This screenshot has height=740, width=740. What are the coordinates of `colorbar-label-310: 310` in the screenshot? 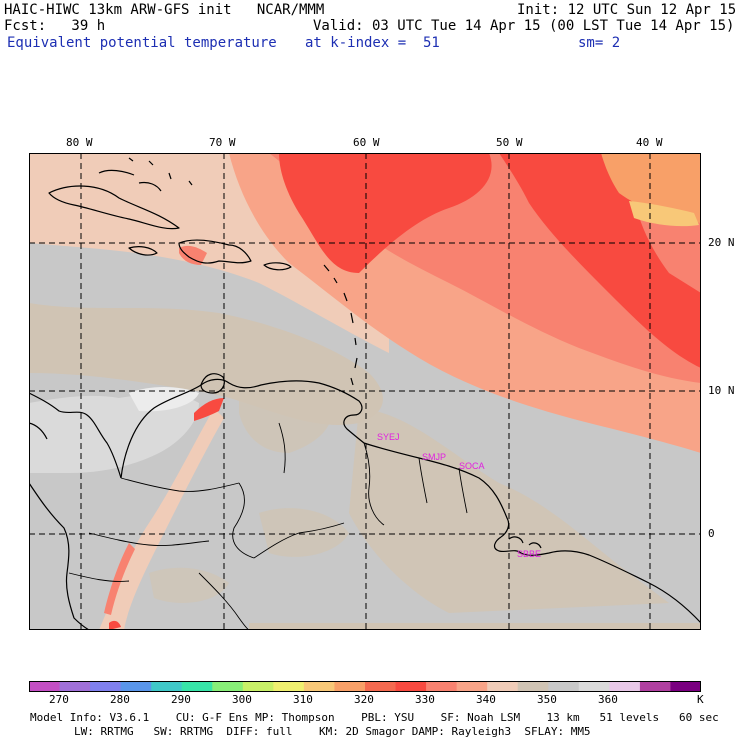 It's located at (303, 699).